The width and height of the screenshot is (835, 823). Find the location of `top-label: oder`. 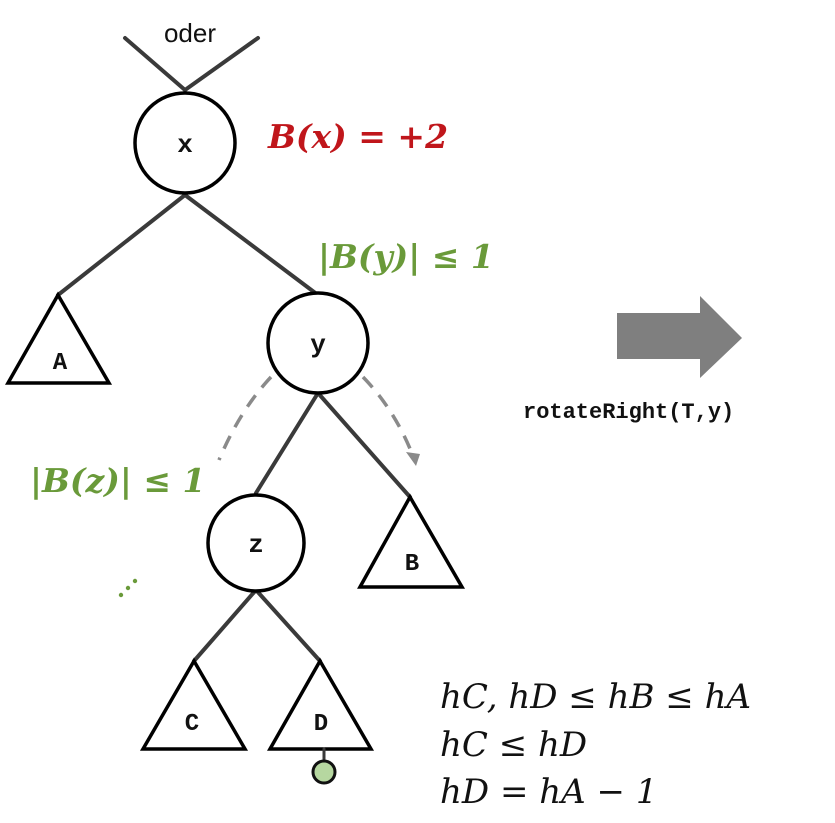

top-label: oder is located at coordinates (190, 33).